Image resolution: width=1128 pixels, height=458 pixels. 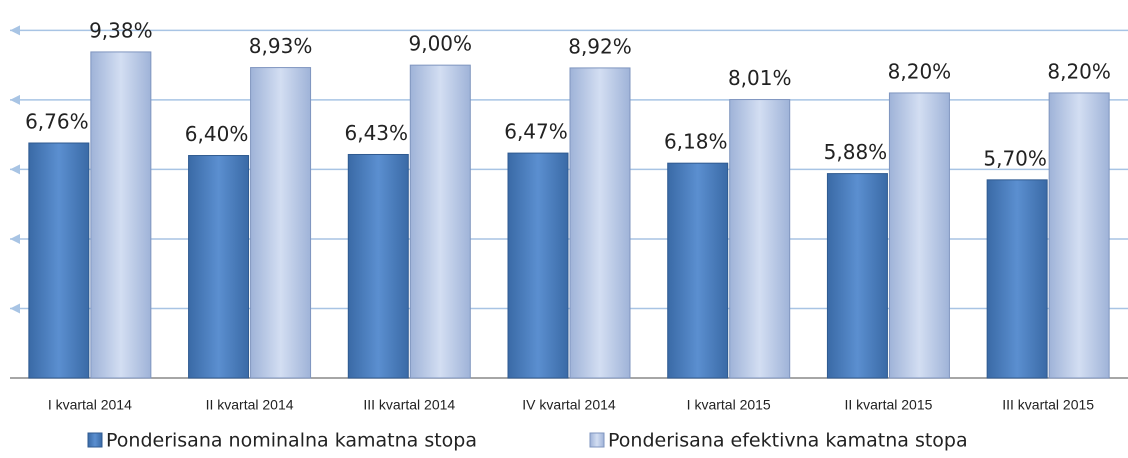 What do you see at coordinates (250, 405) in the screenshot?
I see `x-tick-label: II kvartal 2014` at bounding box center [250, 405].